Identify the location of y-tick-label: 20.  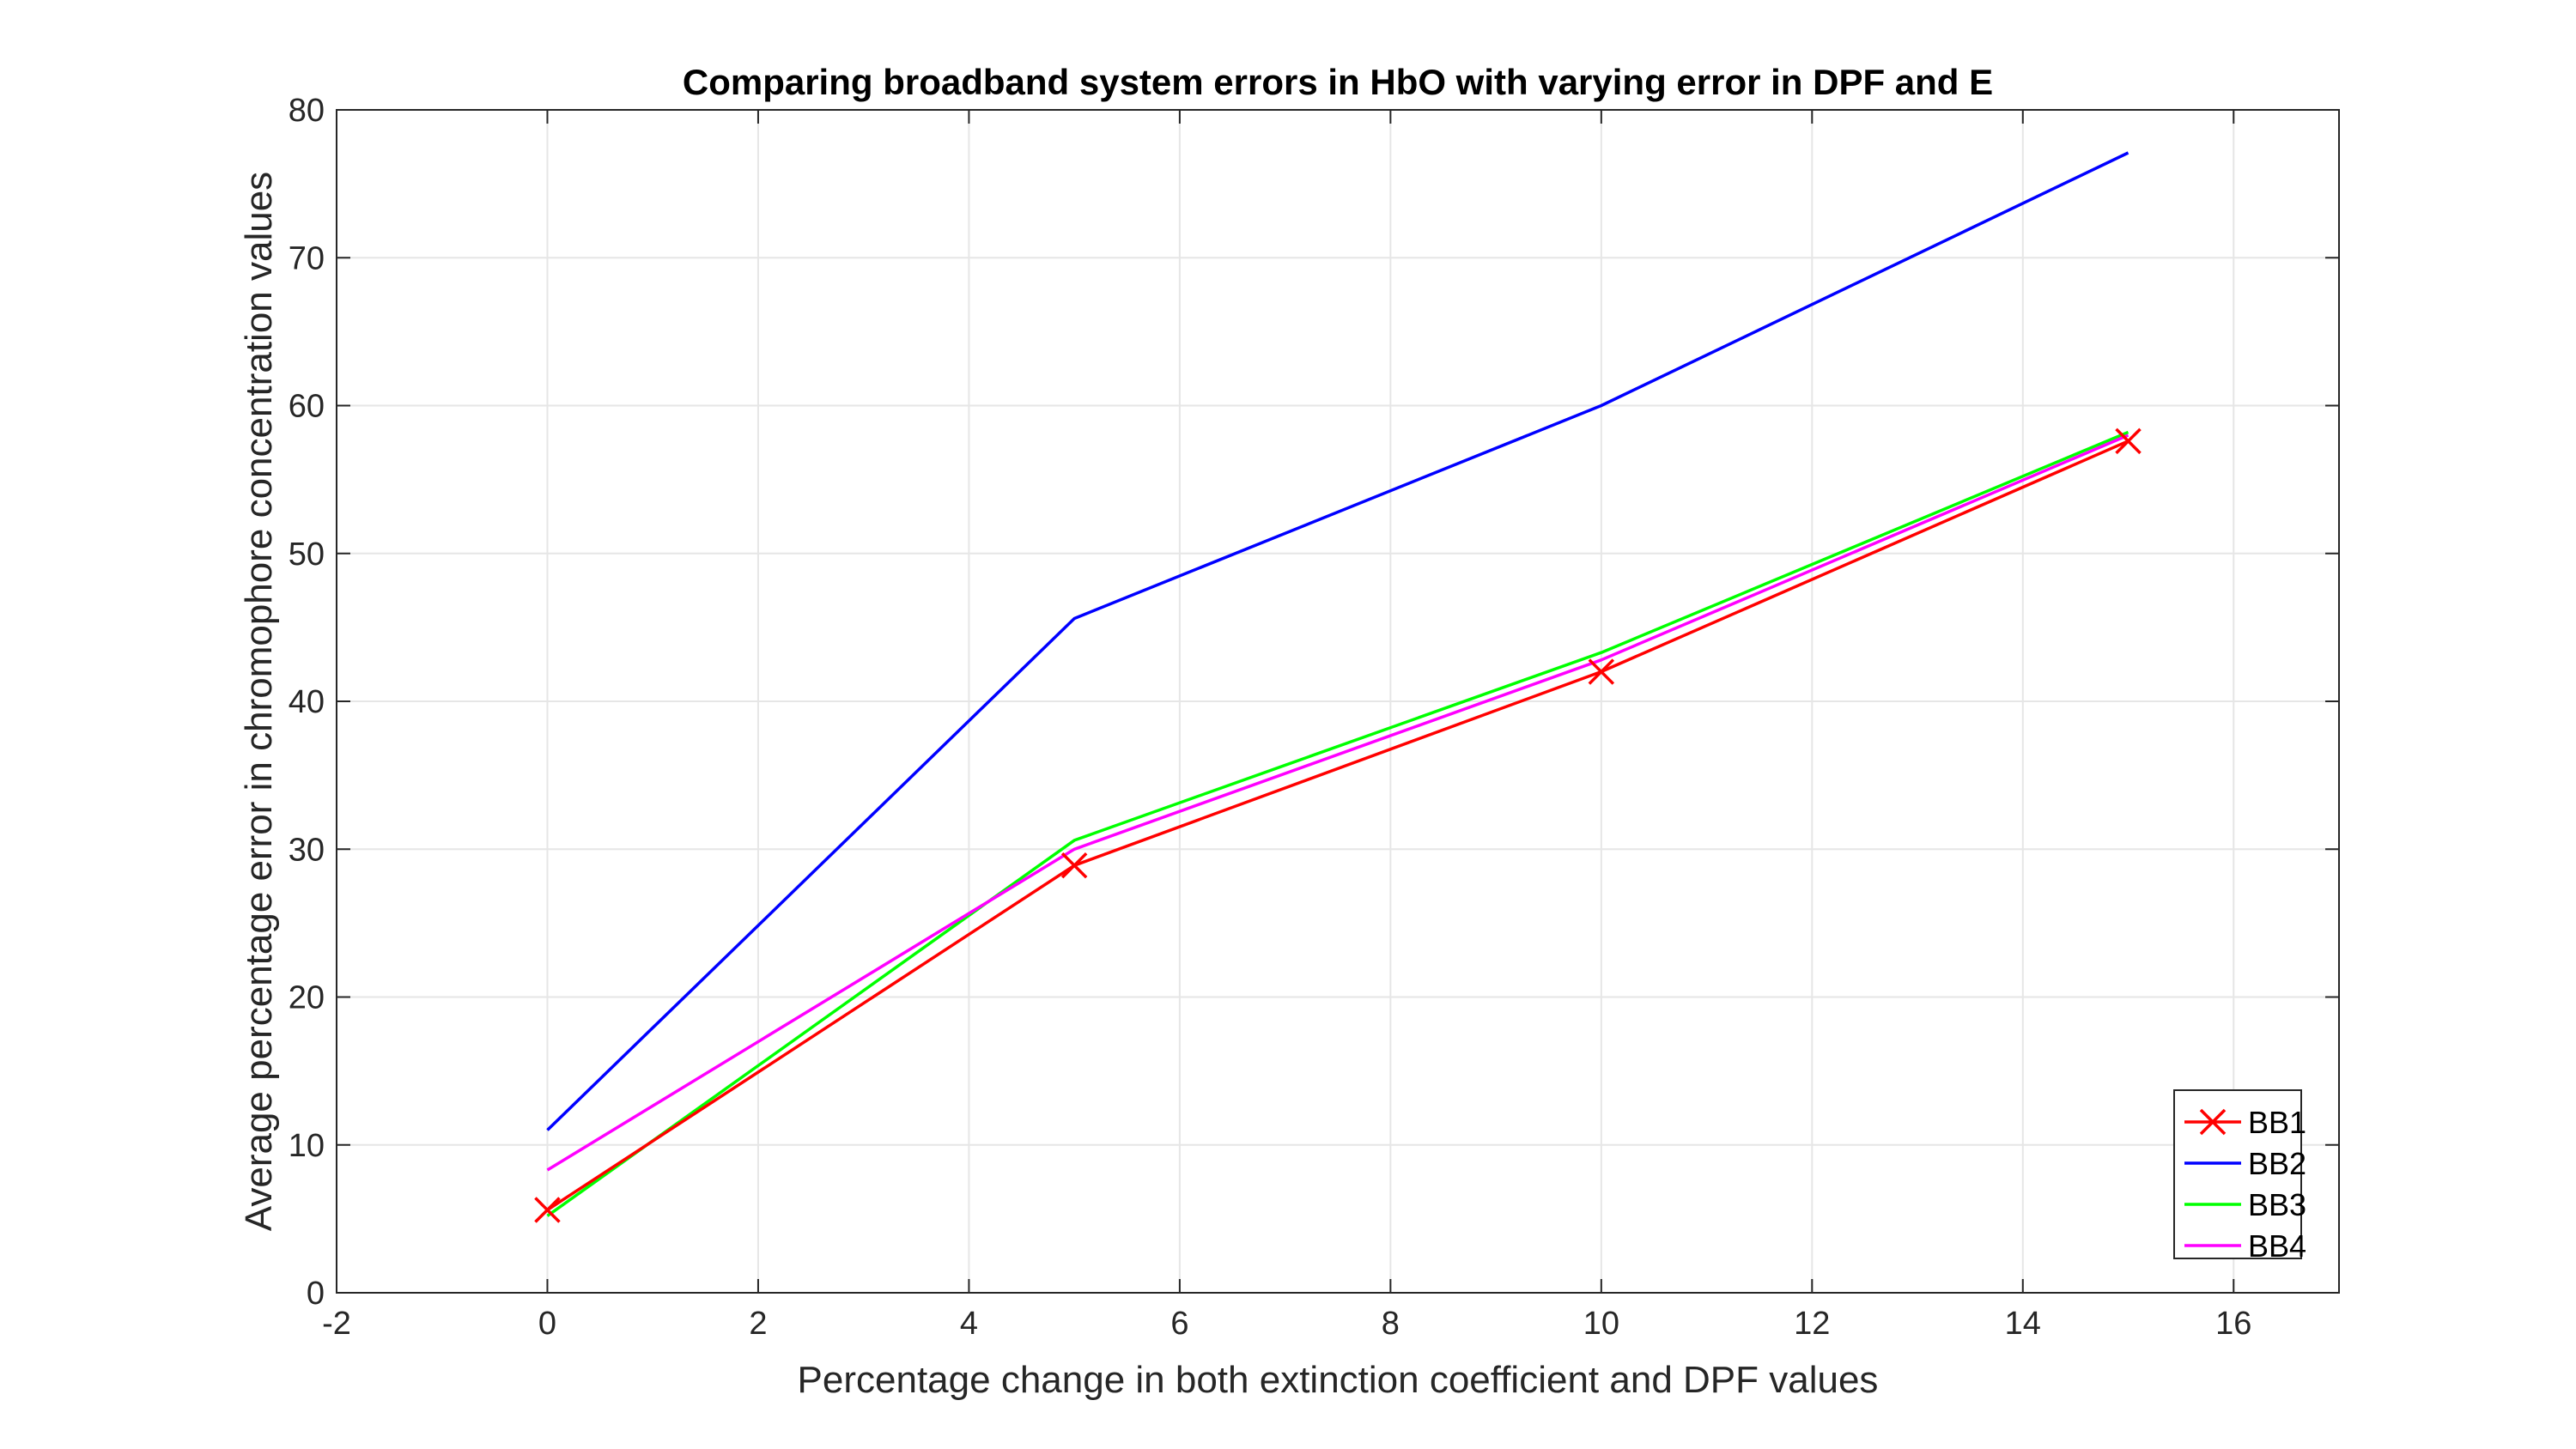
(307, 998).